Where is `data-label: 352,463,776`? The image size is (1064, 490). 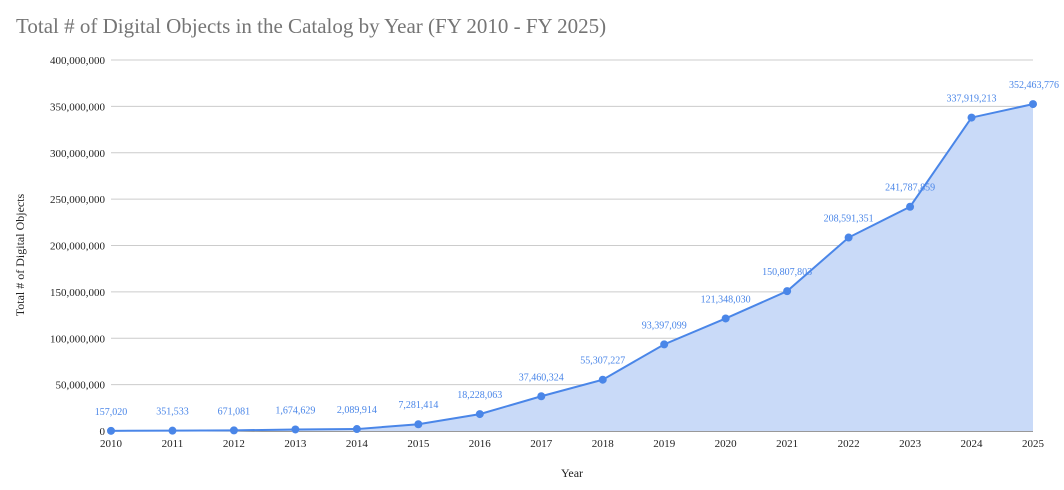
data-label: 352,463,776 is located at coordinates (1034, 85).